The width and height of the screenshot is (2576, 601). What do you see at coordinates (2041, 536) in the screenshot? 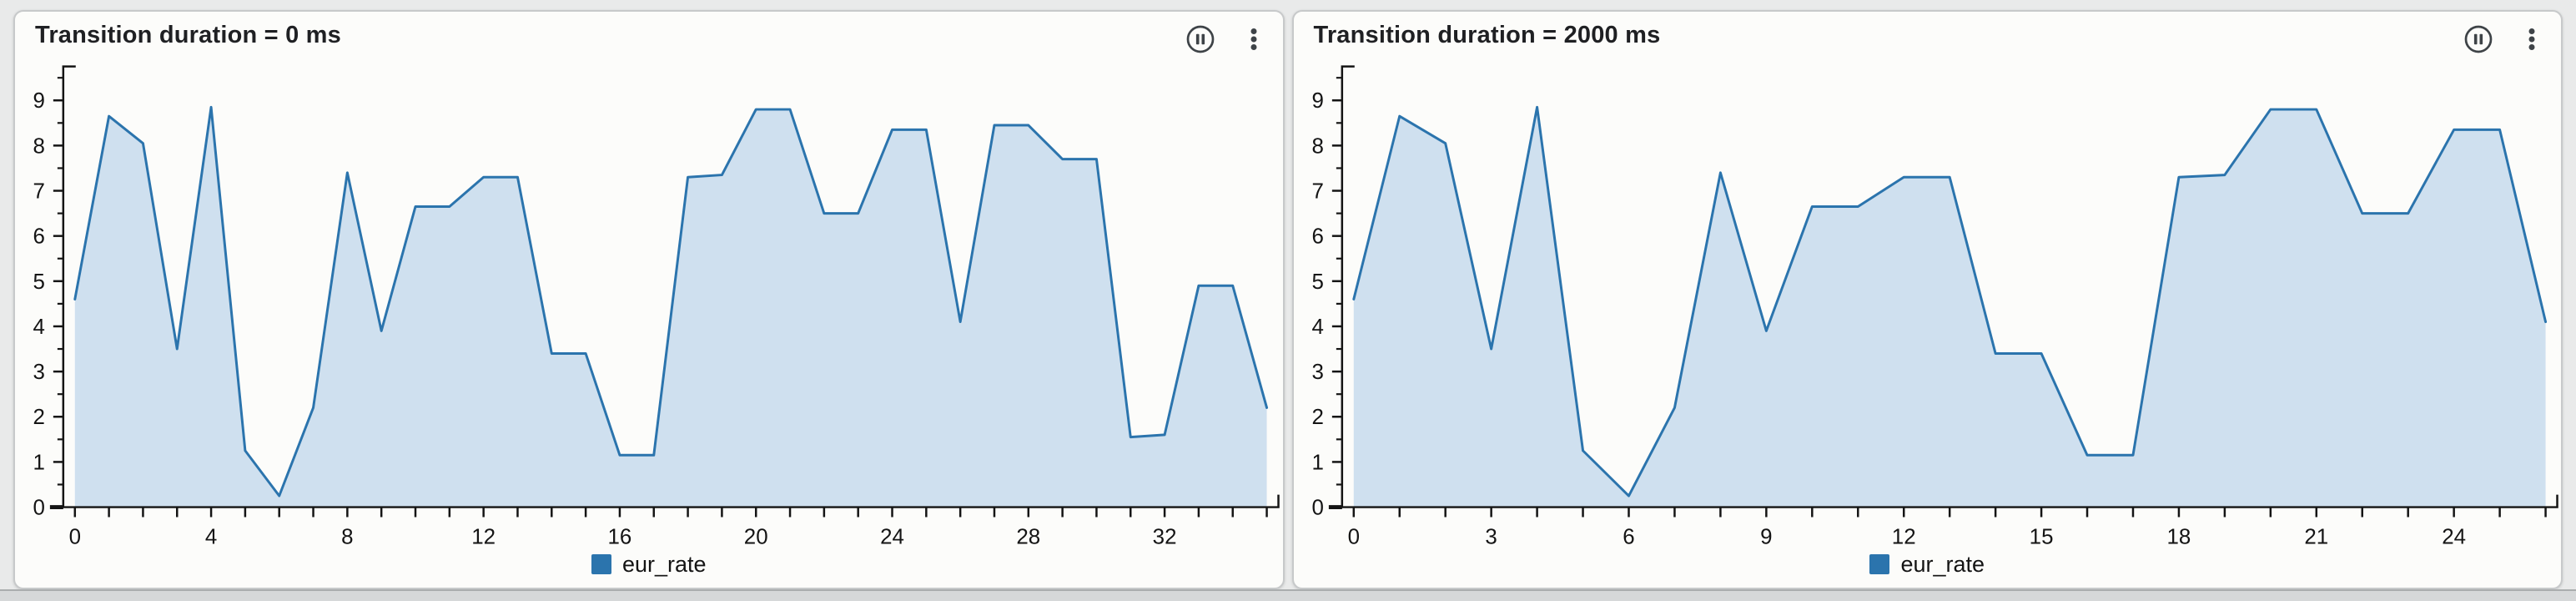
I see `svg-text: 15` at bounding box center [2041, 536].